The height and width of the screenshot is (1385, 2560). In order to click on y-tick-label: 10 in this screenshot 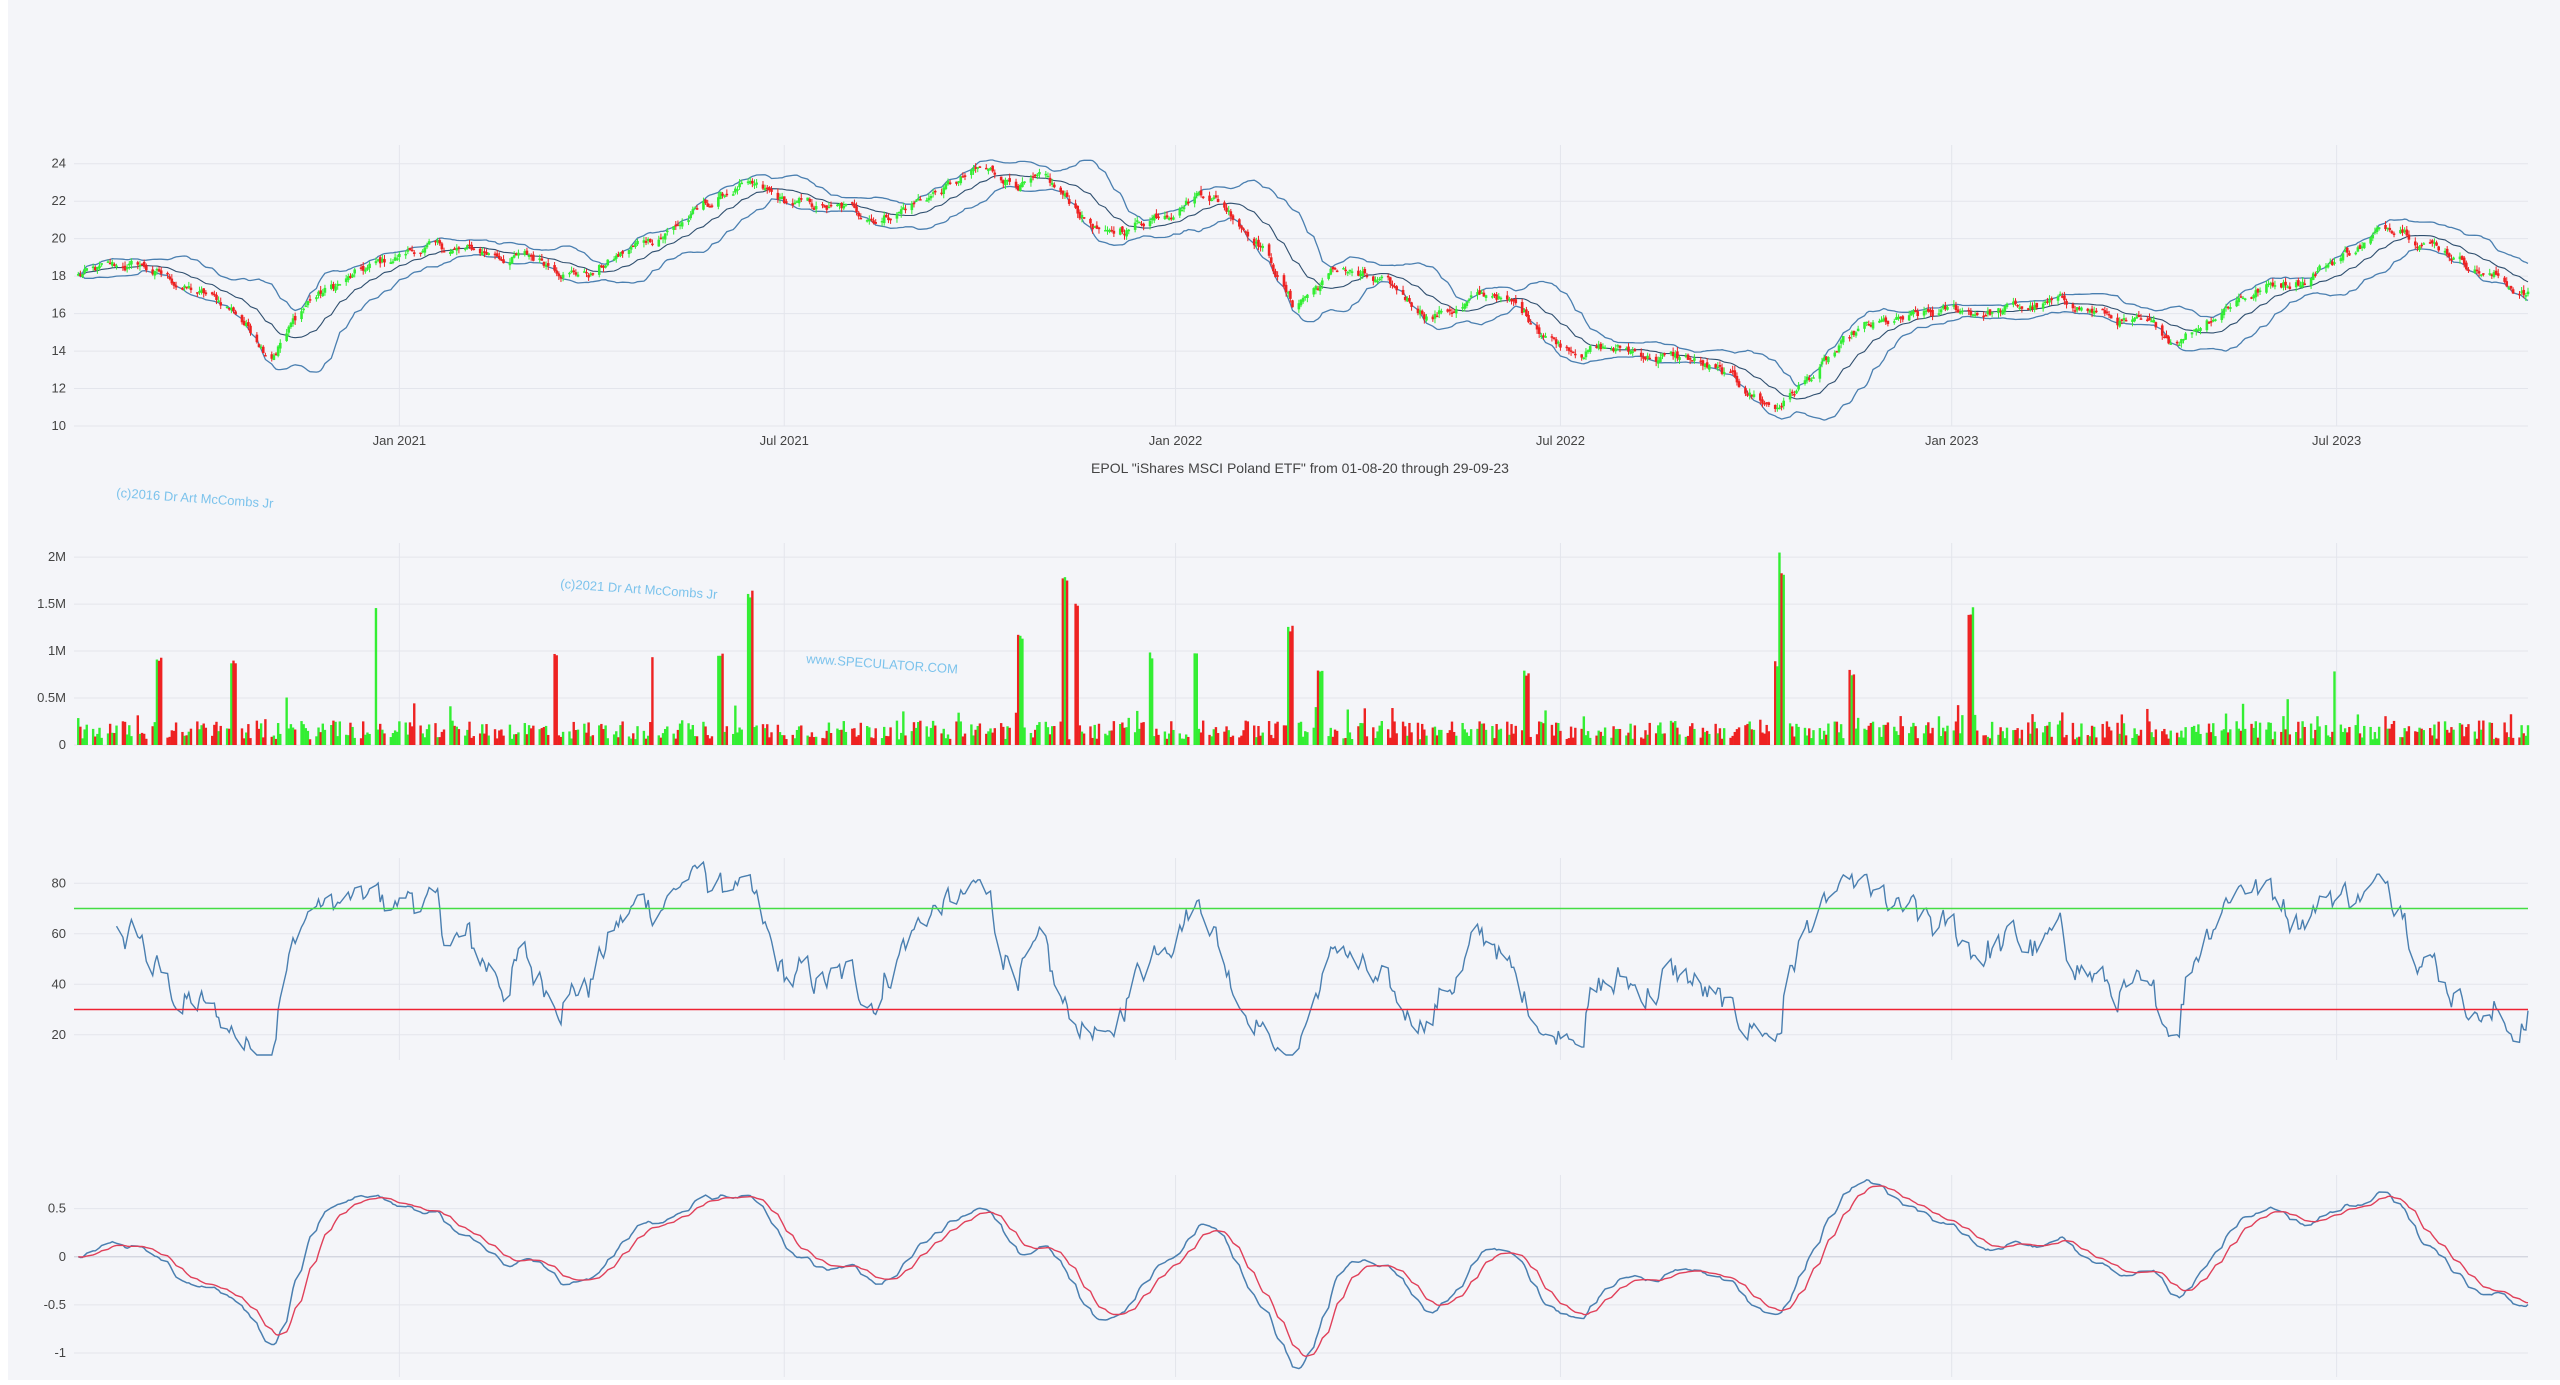, I will do `click(59, 425)`.